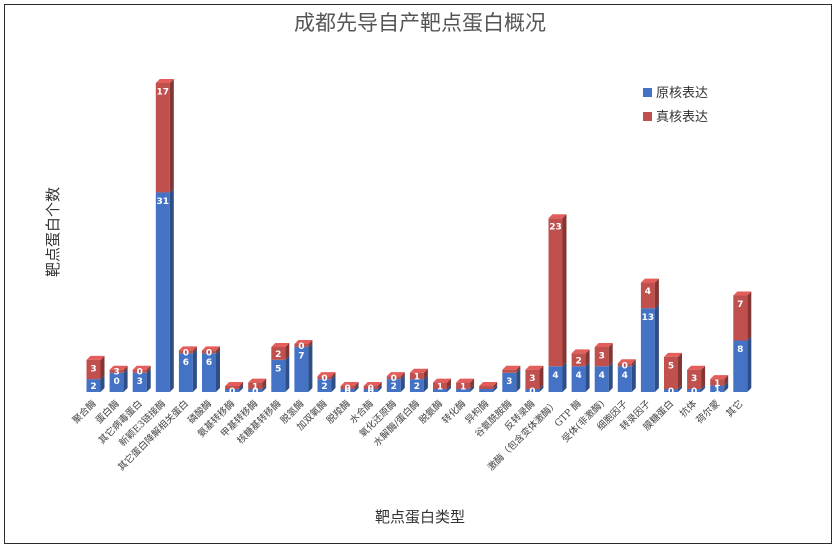 The width and height of the screenshot is (838, 550). What do you see at coordinates (301, 356) in the screenshot?
I see `data-label-prokaryotic: 7` at bounding box center [301, 356].